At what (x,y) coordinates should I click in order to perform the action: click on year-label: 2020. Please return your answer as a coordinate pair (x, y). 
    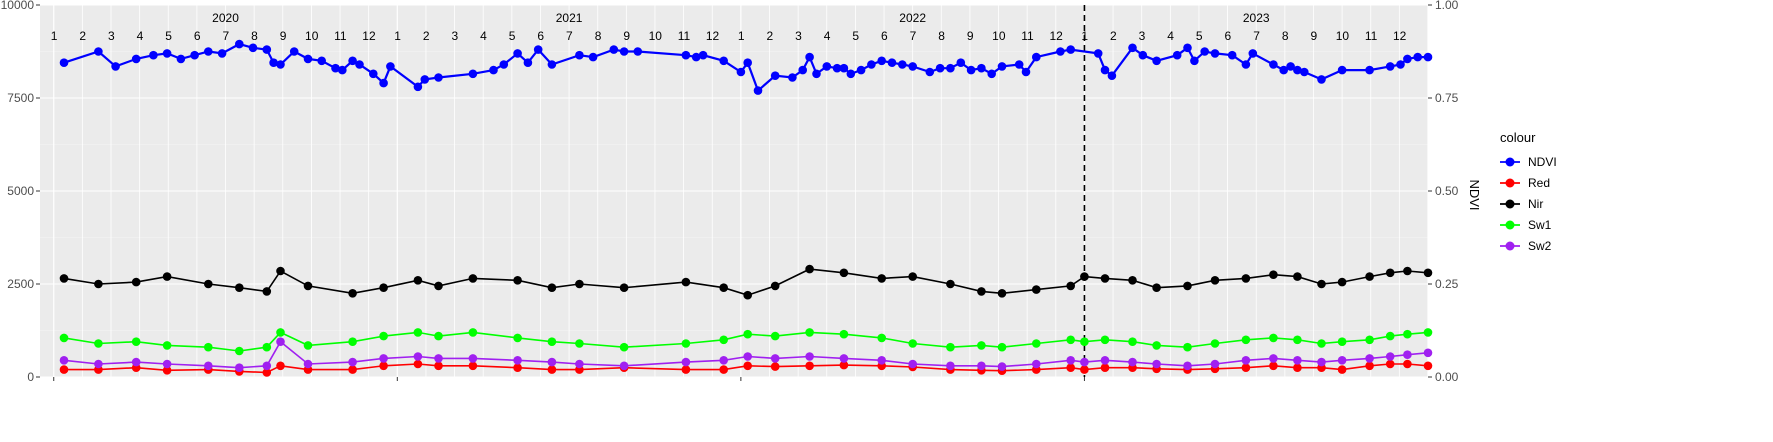
    Looking at the image, I should click on (225, 18).